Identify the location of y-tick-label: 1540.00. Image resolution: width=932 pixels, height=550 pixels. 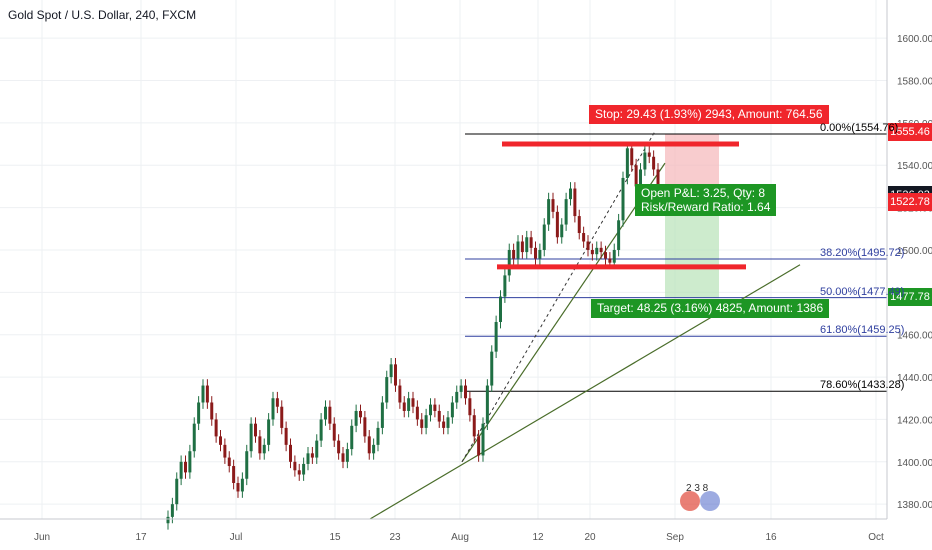
(914, 166).